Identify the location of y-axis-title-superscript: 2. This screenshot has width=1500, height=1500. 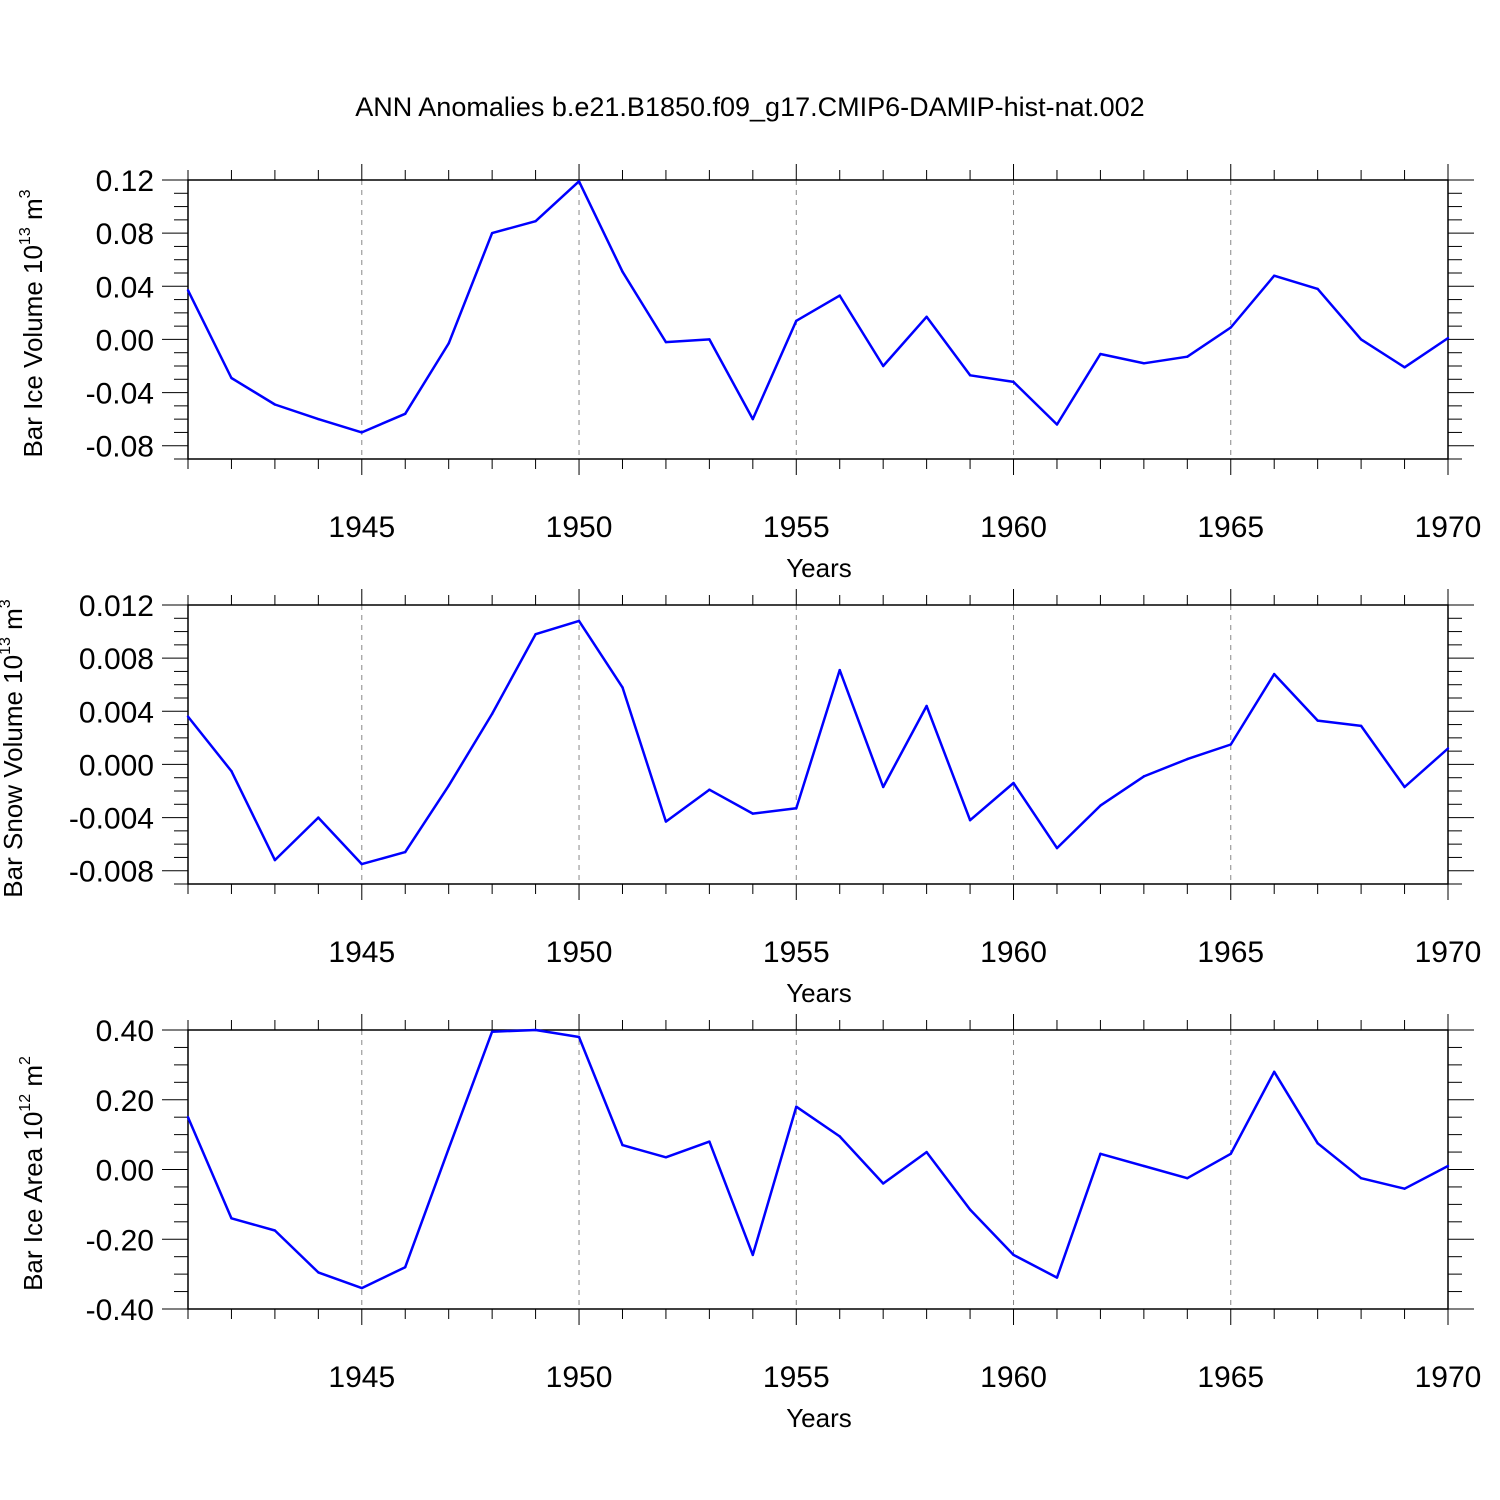
(25, 1060).